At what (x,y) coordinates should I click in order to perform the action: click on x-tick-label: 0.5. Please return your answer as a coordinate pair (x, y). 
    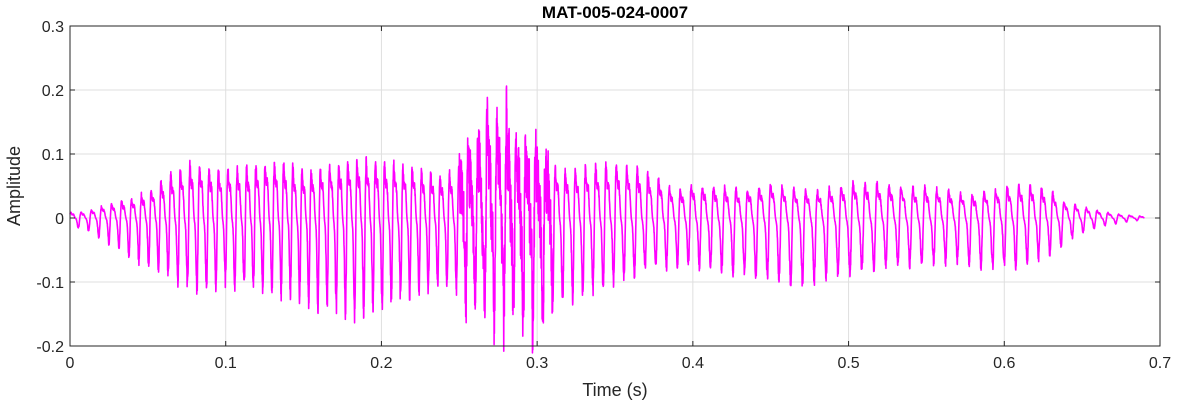
    Looking at the image, I should click on (848, 363).